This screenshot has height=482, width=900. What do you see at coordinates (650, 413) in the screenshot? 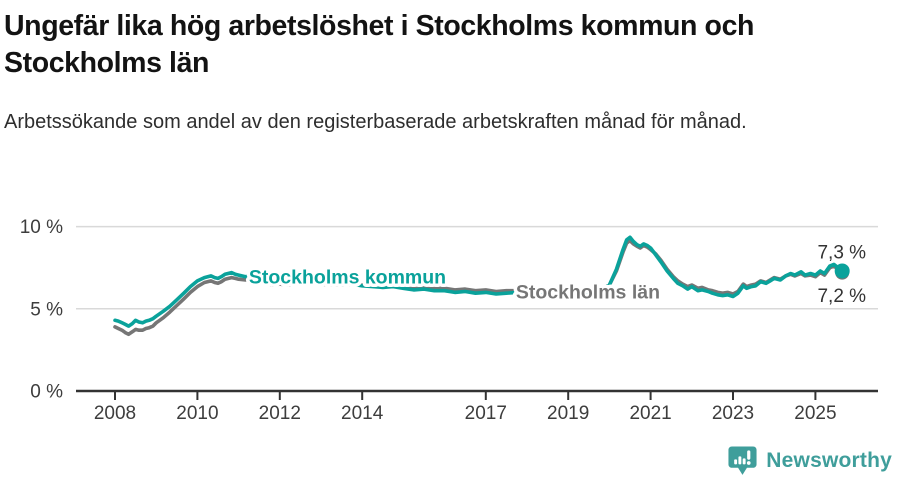
I see `x-tick-label: 2021` at bounding box center [650, 413].